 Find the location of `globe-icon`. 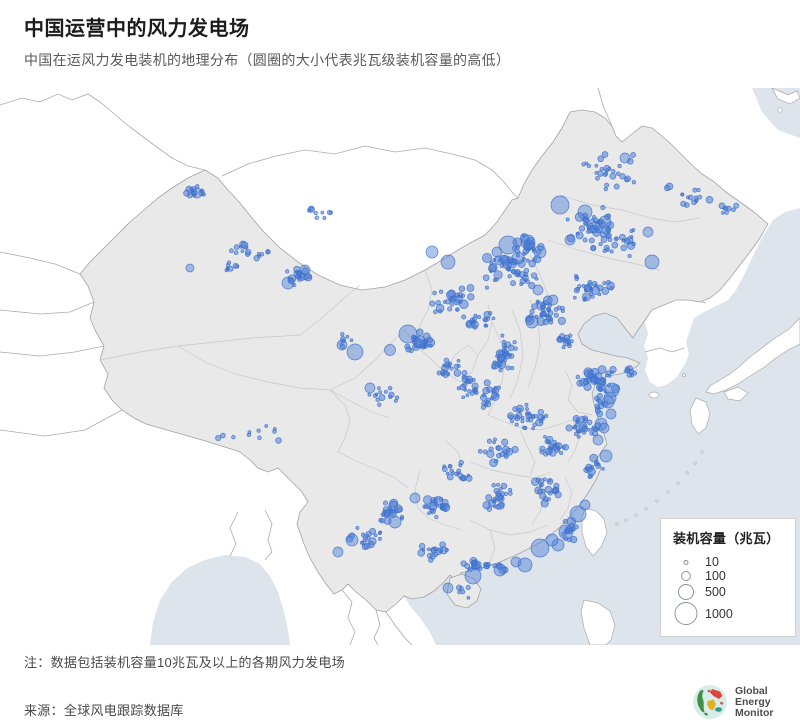

globe-icon is located at coordinates (710, 702).